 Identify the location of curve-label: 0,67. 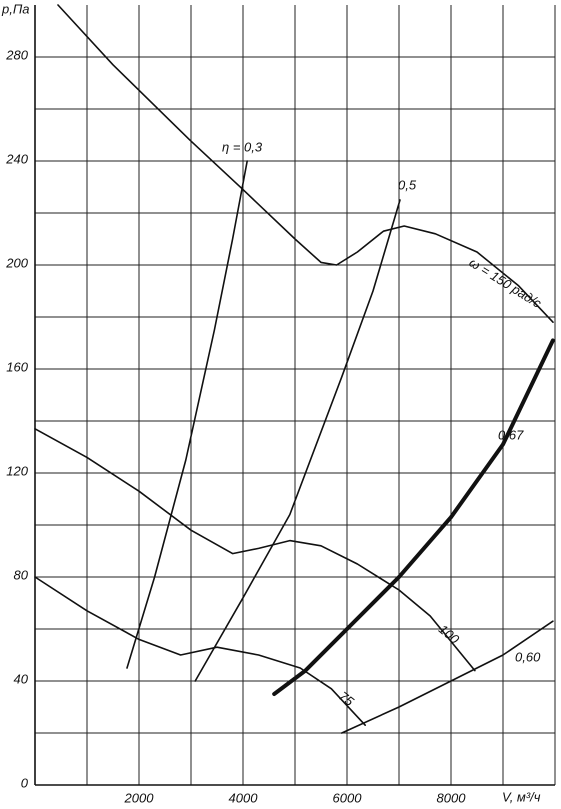
(511, 434).